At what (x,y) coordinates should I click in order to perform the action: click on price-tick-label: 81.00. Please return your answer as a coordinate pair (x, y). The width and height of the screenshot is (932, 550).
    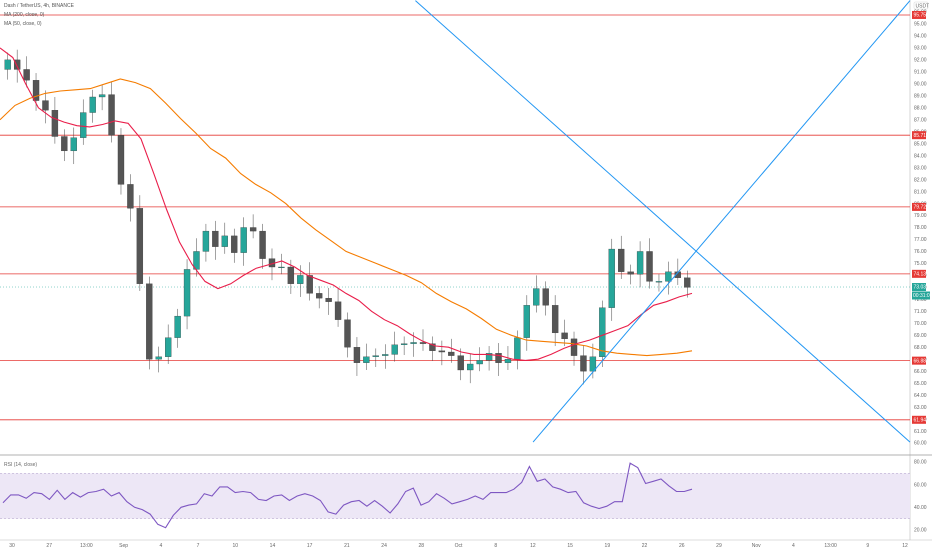
    Looking at the image, I should click on (920, 192).